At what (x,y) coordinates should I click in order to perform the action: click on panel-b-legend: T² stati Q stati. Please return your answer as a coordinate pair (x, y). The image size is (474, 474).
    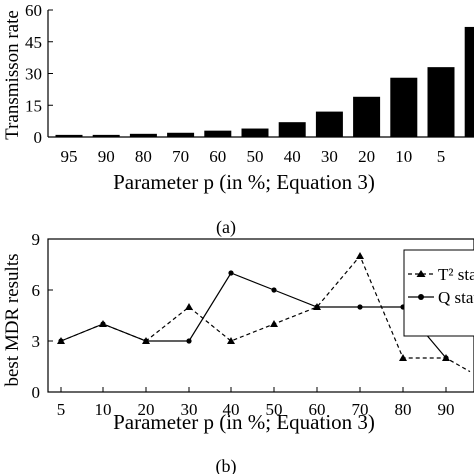
    Looking at the image, I should click on (438, 293).